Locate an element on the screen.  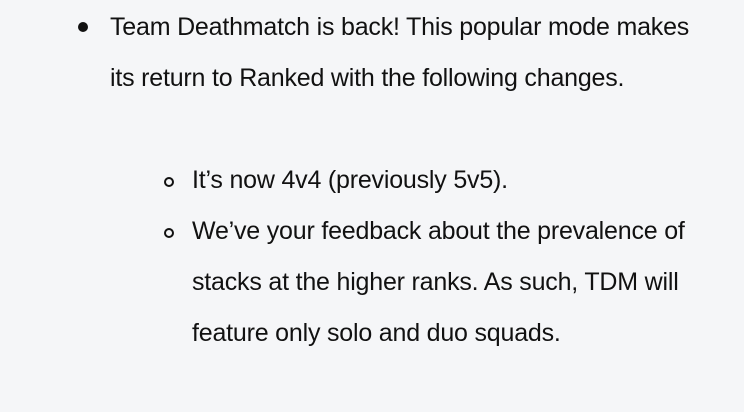
sub-list-item: It’s now 4v4 (previously 5v5). is located at coordinates (350, 180).